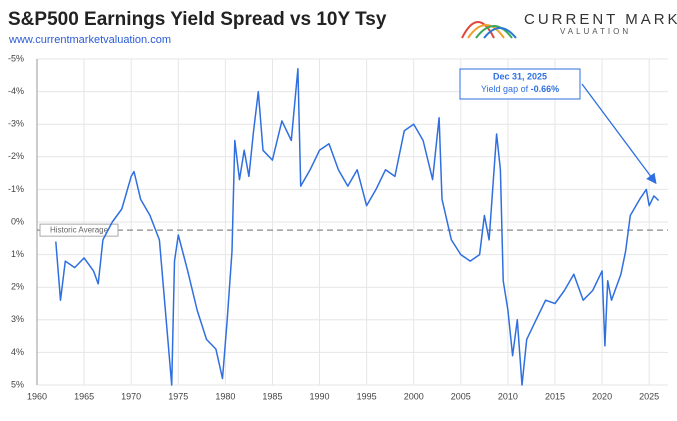  I want to click on brand-name: CURRENT MARKET, so click(600, 19).